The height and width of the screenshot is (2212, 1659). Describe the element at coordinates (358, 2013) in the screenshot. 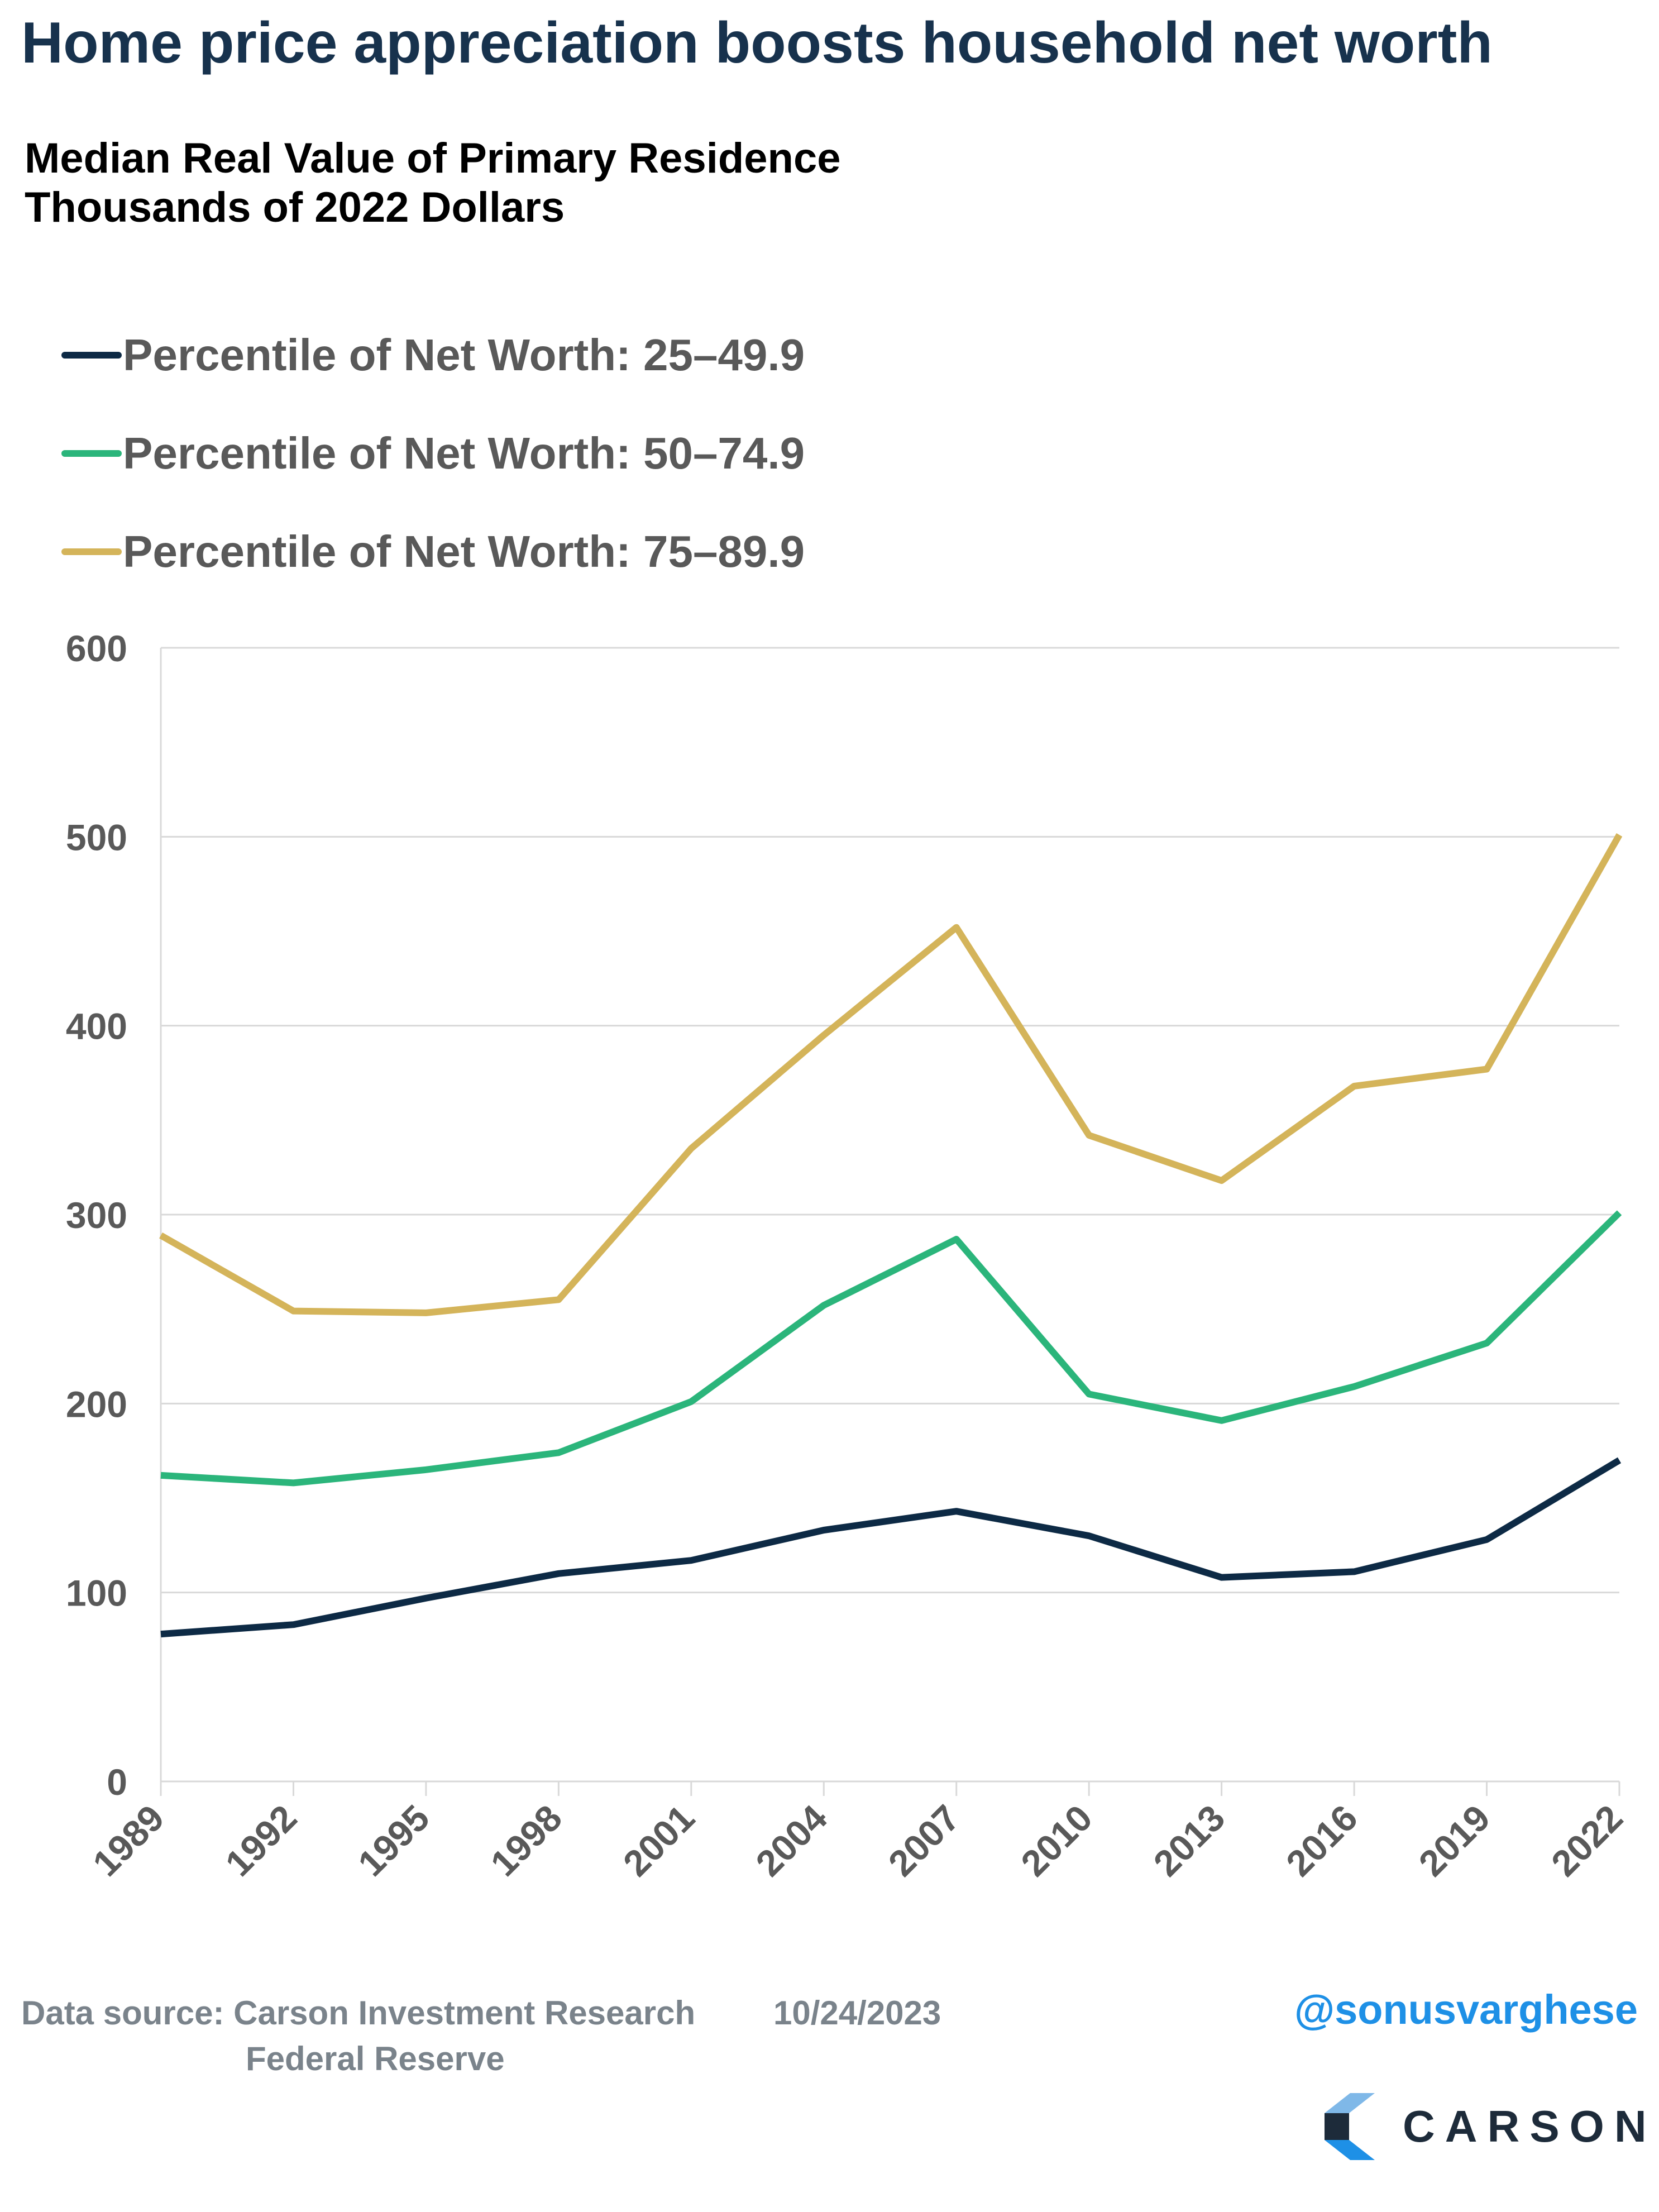

I see `data-source: Data source: Carson Investment Research` at that location.